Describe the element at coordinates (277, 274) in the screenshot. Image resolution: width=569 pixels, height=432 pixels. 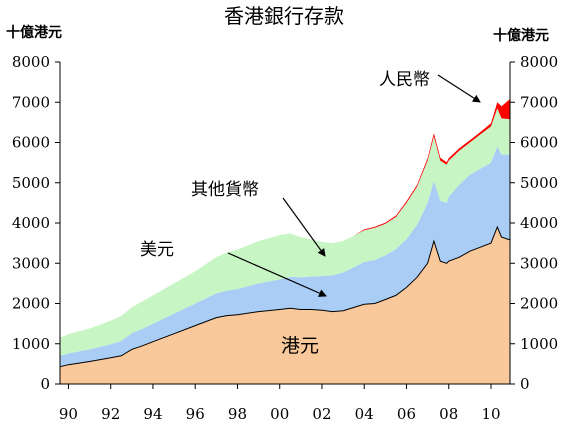
I see `arrow-usd` at that location.